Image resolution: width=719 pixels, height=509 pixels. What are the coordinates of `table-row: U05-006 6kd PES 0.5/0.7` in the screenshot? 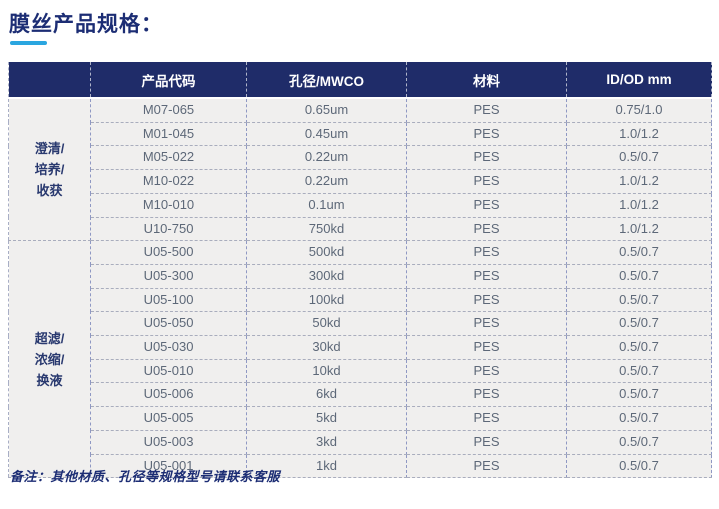 It's located at (360, 395).